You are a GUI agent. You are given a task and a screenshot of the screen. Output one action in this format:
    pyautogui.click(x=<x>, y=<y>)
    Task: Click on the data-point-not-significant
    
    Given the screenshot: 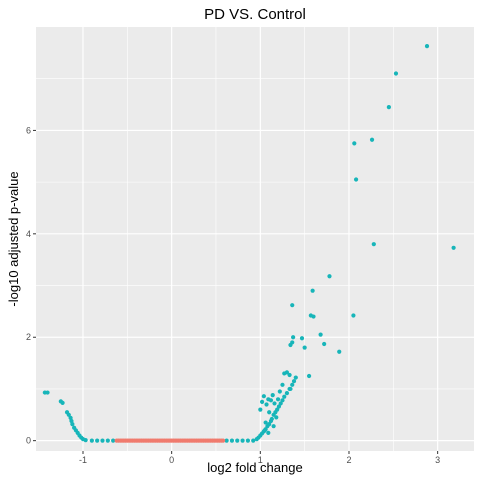 What is the action you would take?
    pyautogui.click(x=223, y=440)
    